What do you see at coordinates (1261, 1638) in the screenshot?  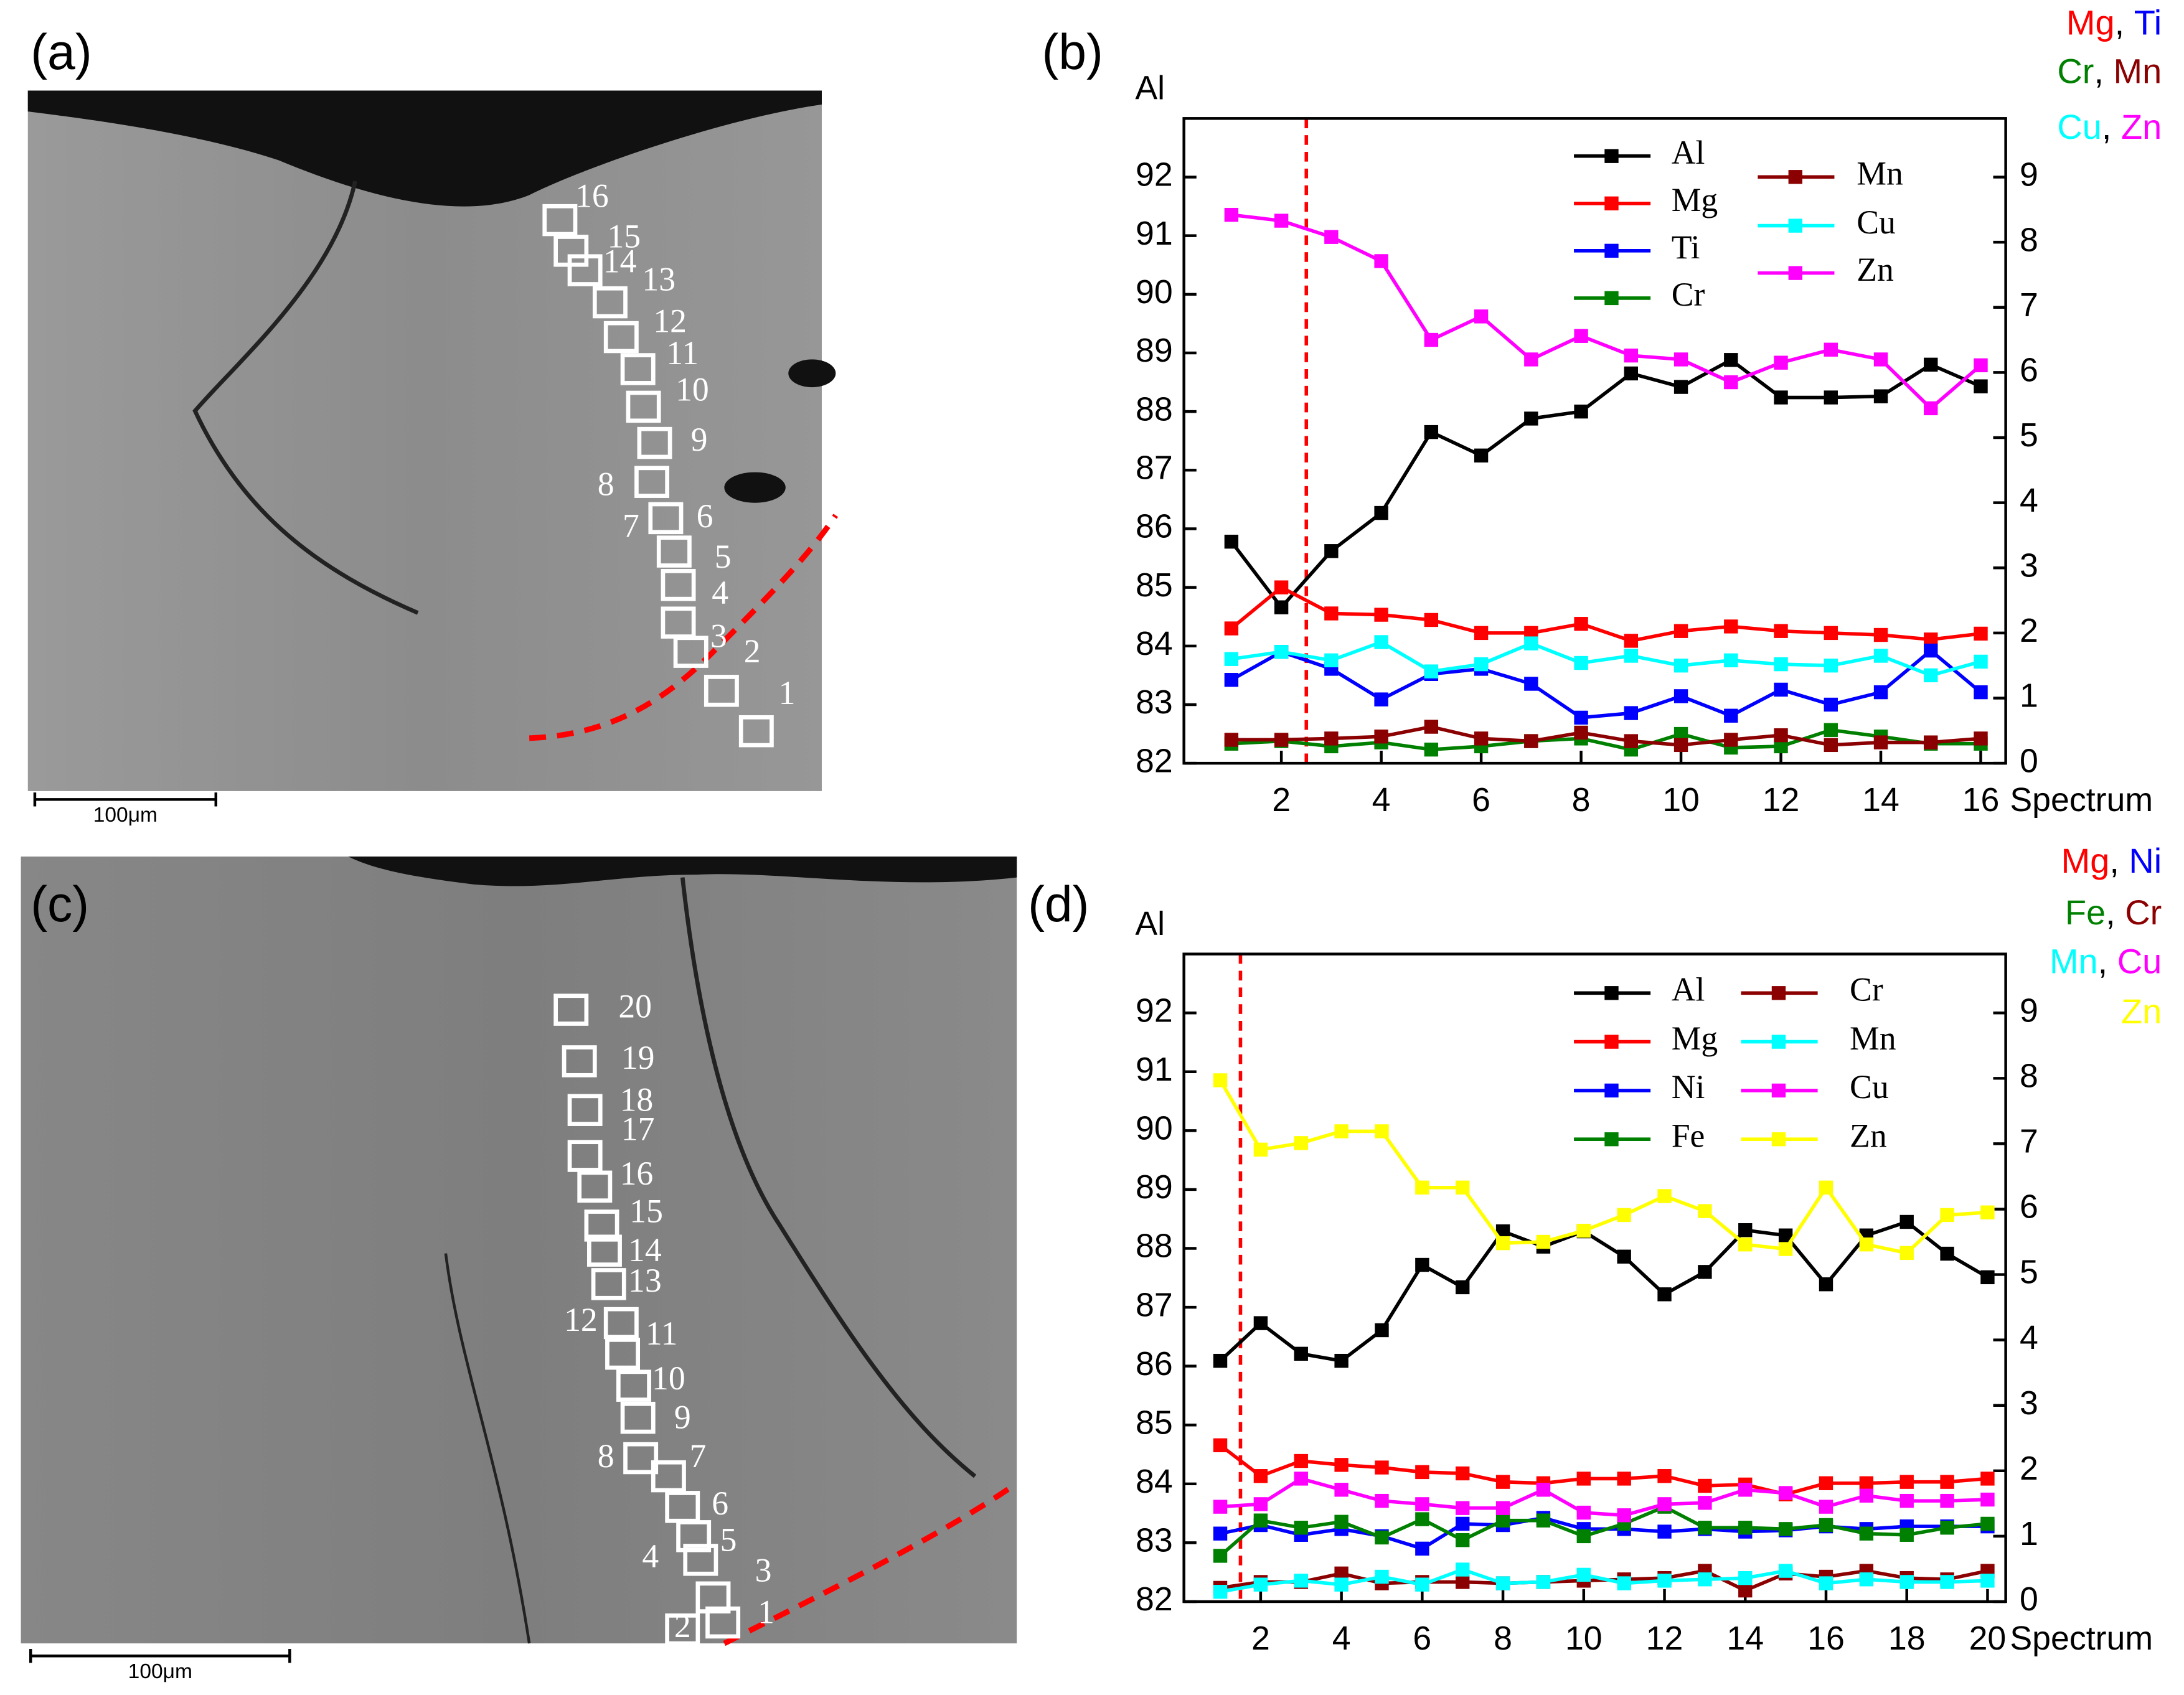 I see `x-tick-label: 2` at bounding box center [1261, 1638].